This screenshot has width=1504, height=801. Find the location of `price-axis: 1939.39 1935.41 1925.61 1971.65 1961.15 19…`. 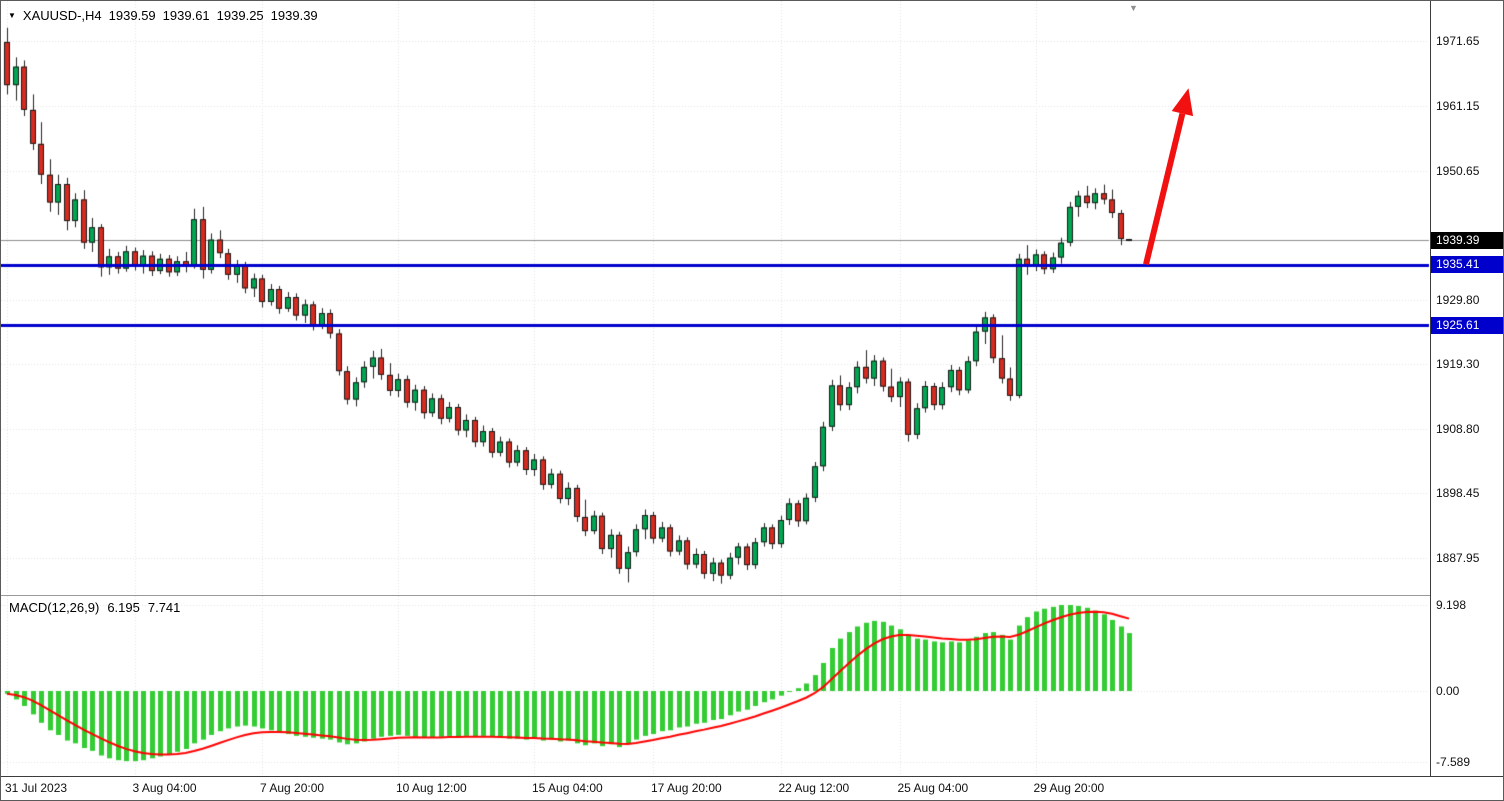

price-axis: 1939.39 1935.41 1925.61 1971.65 1961.15 19… is located at coordinates (1466, 388).